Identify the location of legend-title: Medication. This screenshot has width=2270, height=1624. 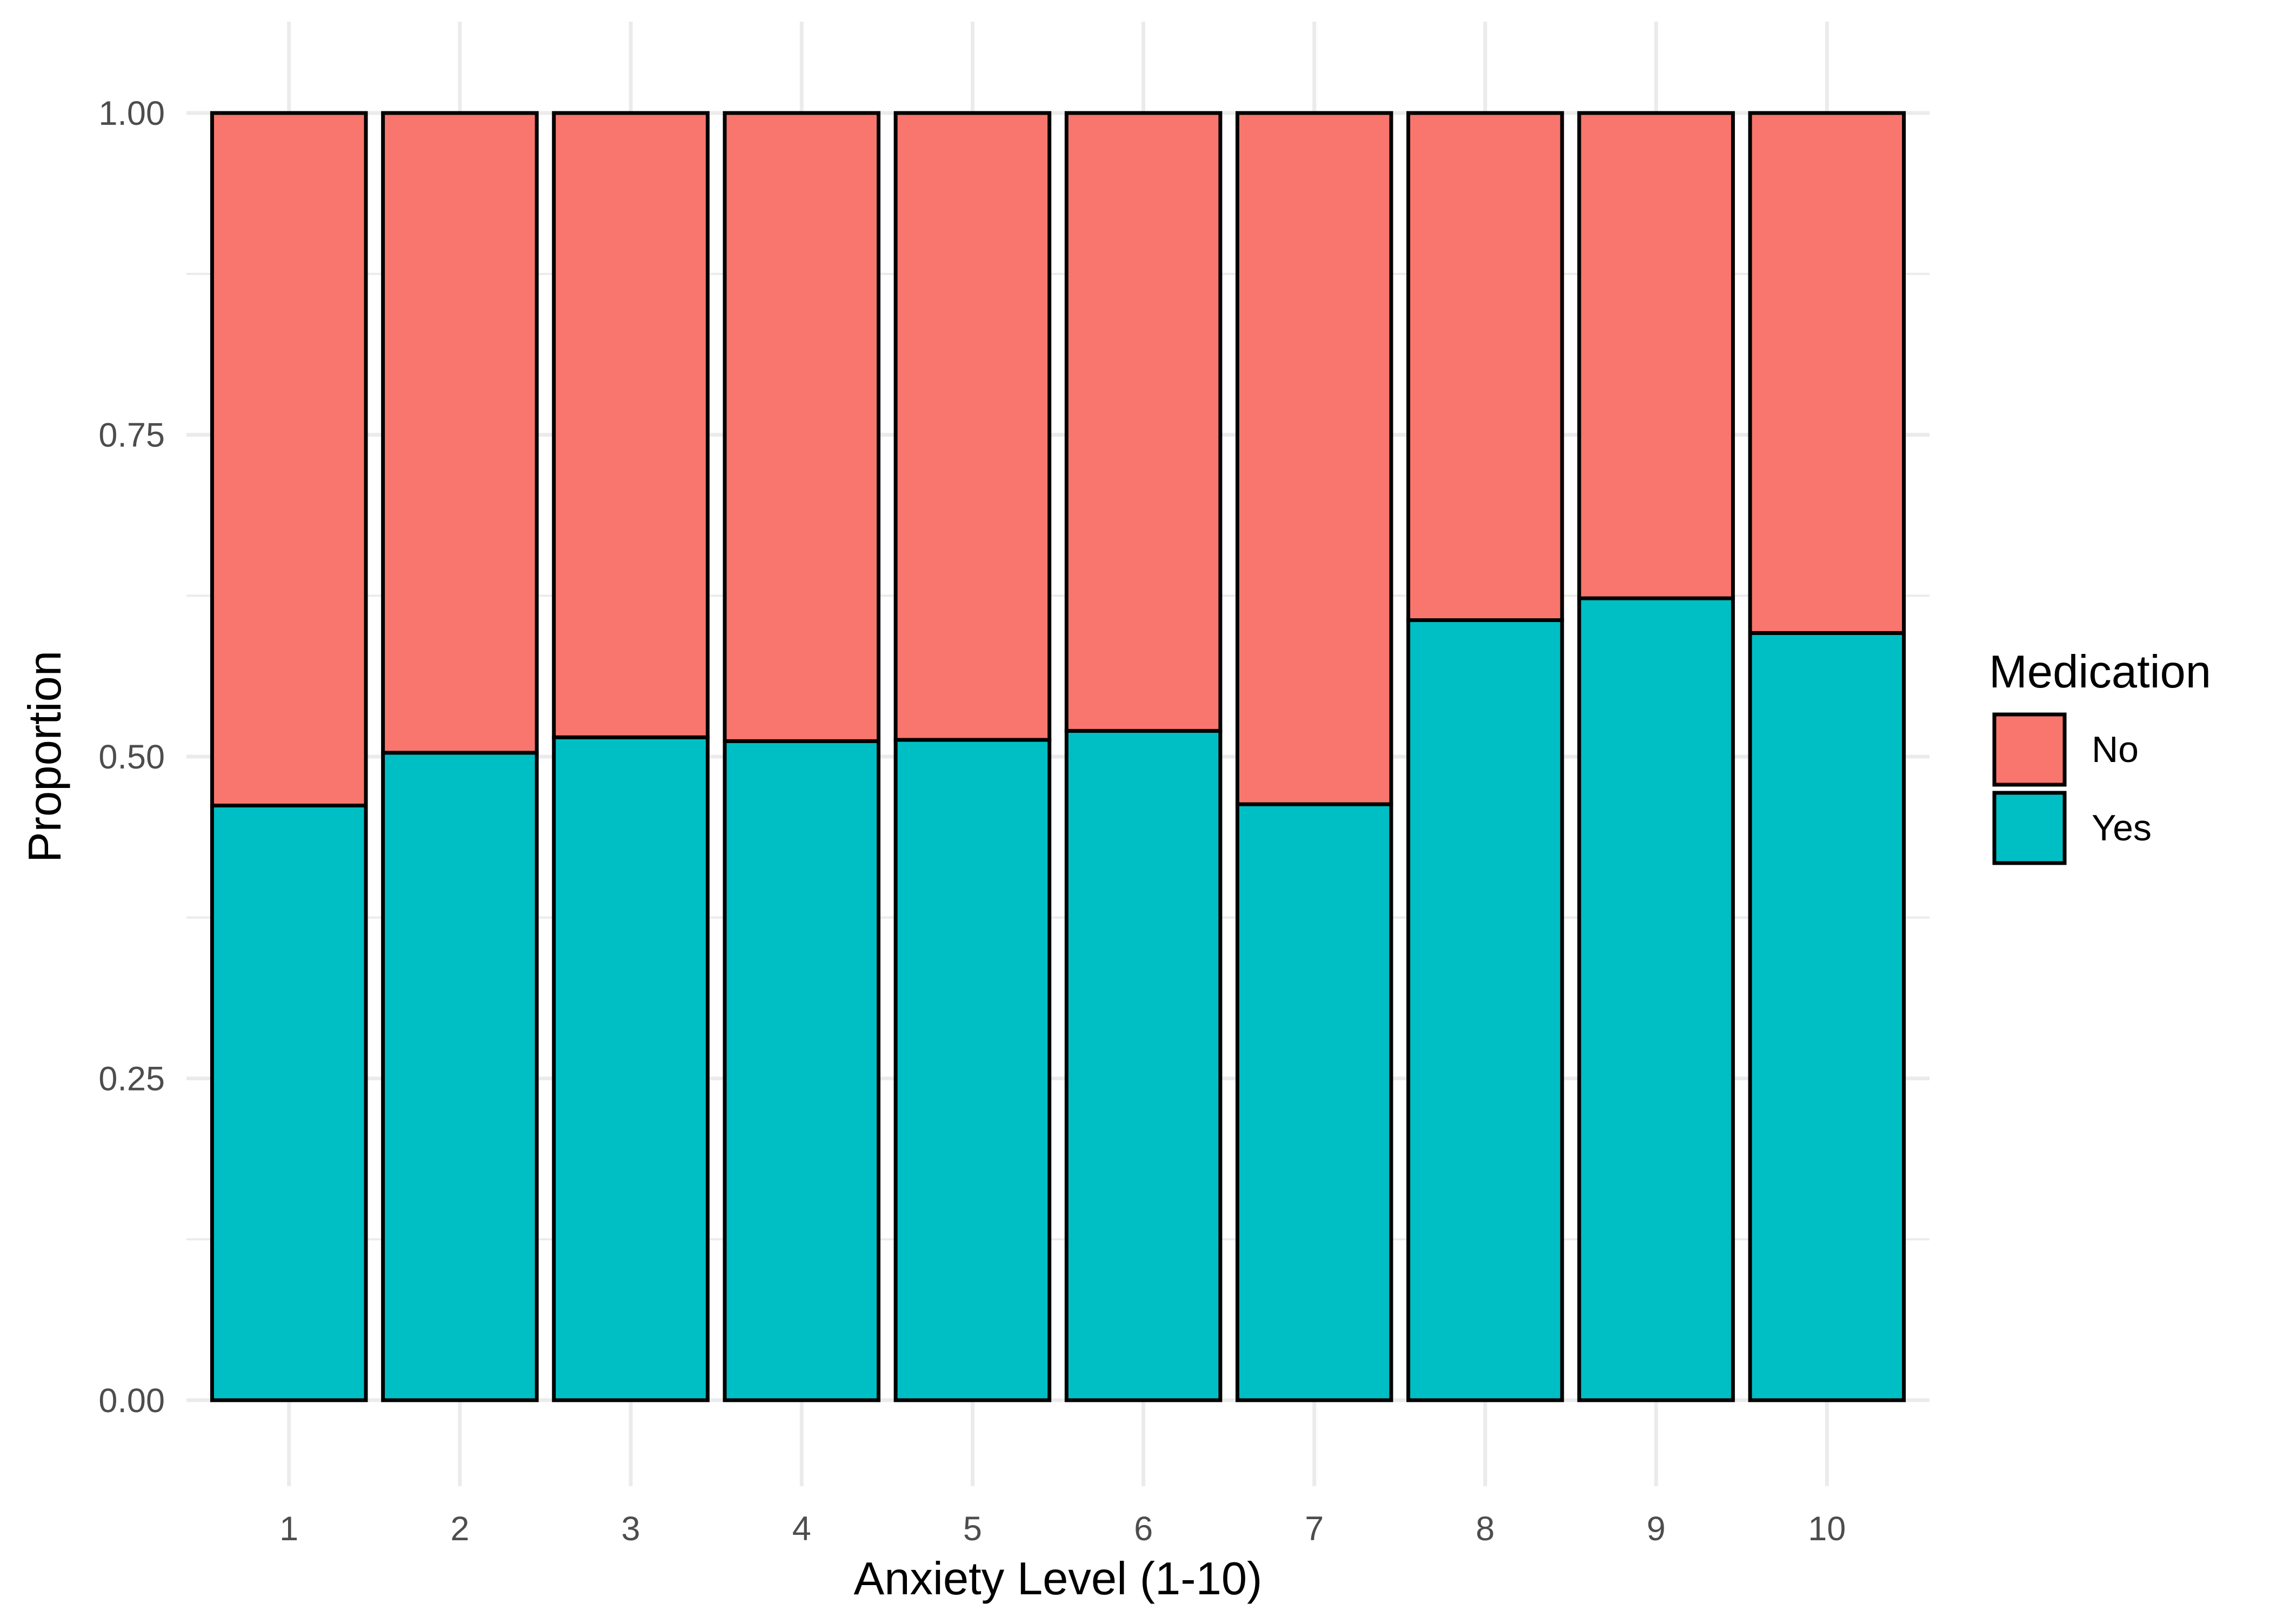
(2100, 672).